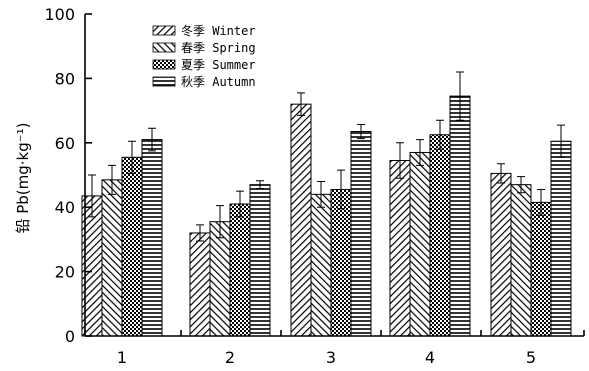 This screenshot has height=371, width=589. Describe the element at coordinates (70, 336) in the screenshot. I see `y-tick-label-0: 0` at that location.